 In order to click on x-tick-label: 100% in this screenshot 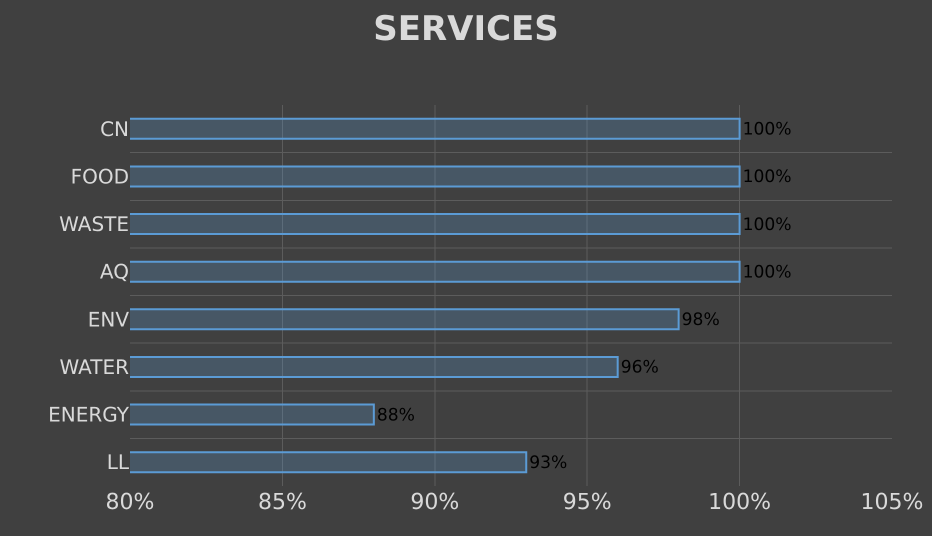, I will do `click(740, 502)`.